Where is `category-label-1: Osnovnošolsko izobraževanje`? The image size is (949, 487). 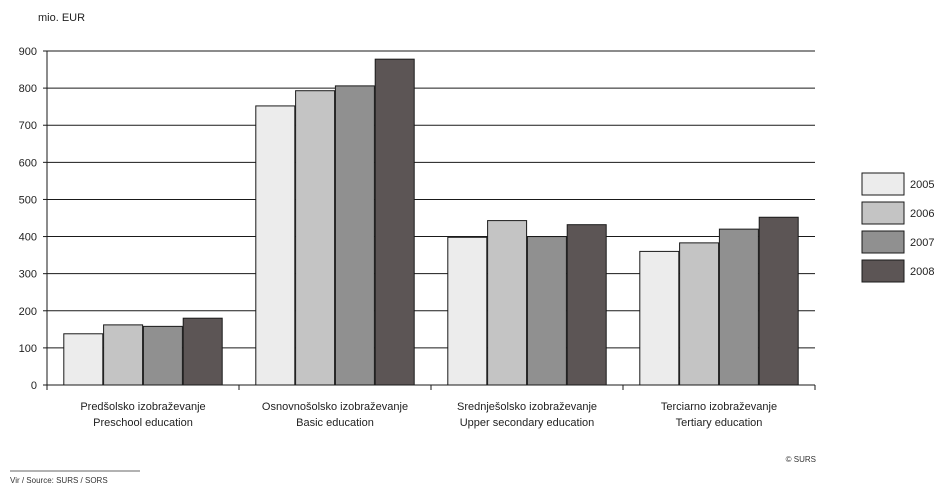
category-label-1: Osnovnošolsko izobraževanje is located at coordinates (335, 407).